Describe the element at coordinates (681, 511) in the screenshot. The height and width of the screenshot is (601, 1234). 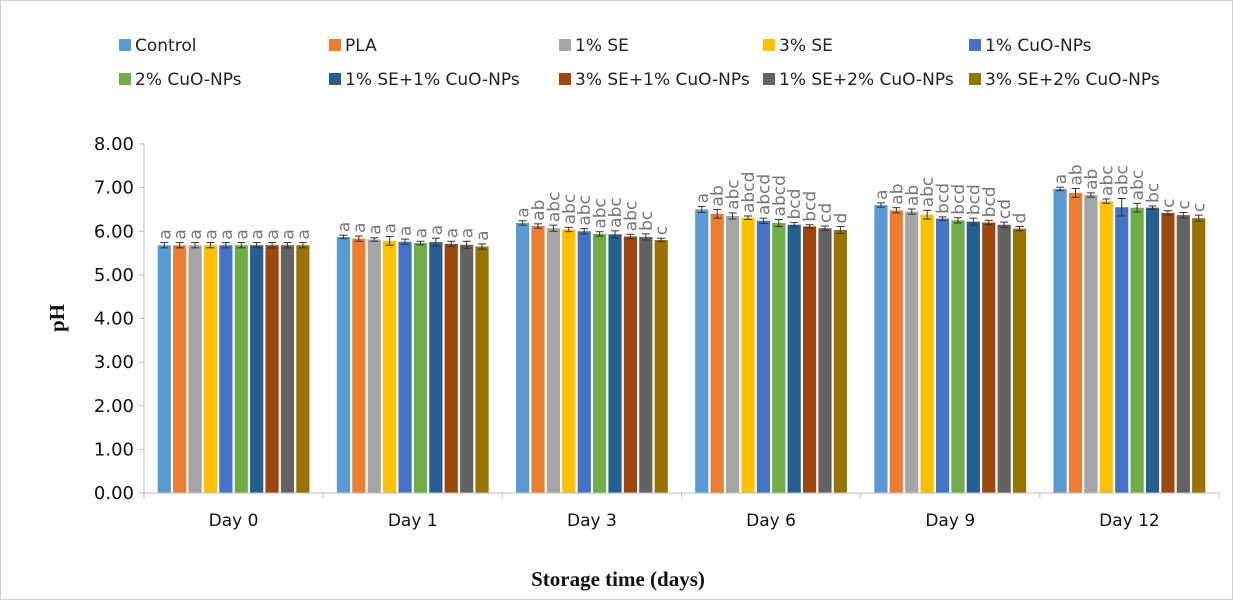
I see `x-axis: Day 0 Day 1 Day 3 Day 6 Day 9 Day 12` at that location.